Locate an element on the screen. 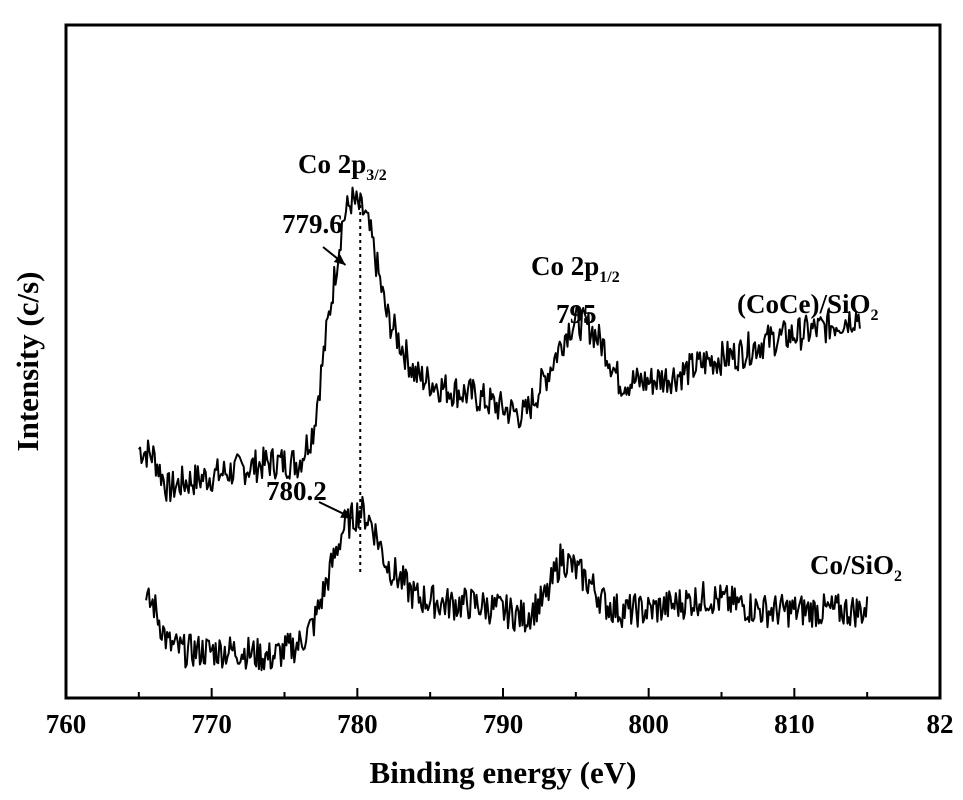  x-tick-label: 82 is located at coordinates (940, 724).